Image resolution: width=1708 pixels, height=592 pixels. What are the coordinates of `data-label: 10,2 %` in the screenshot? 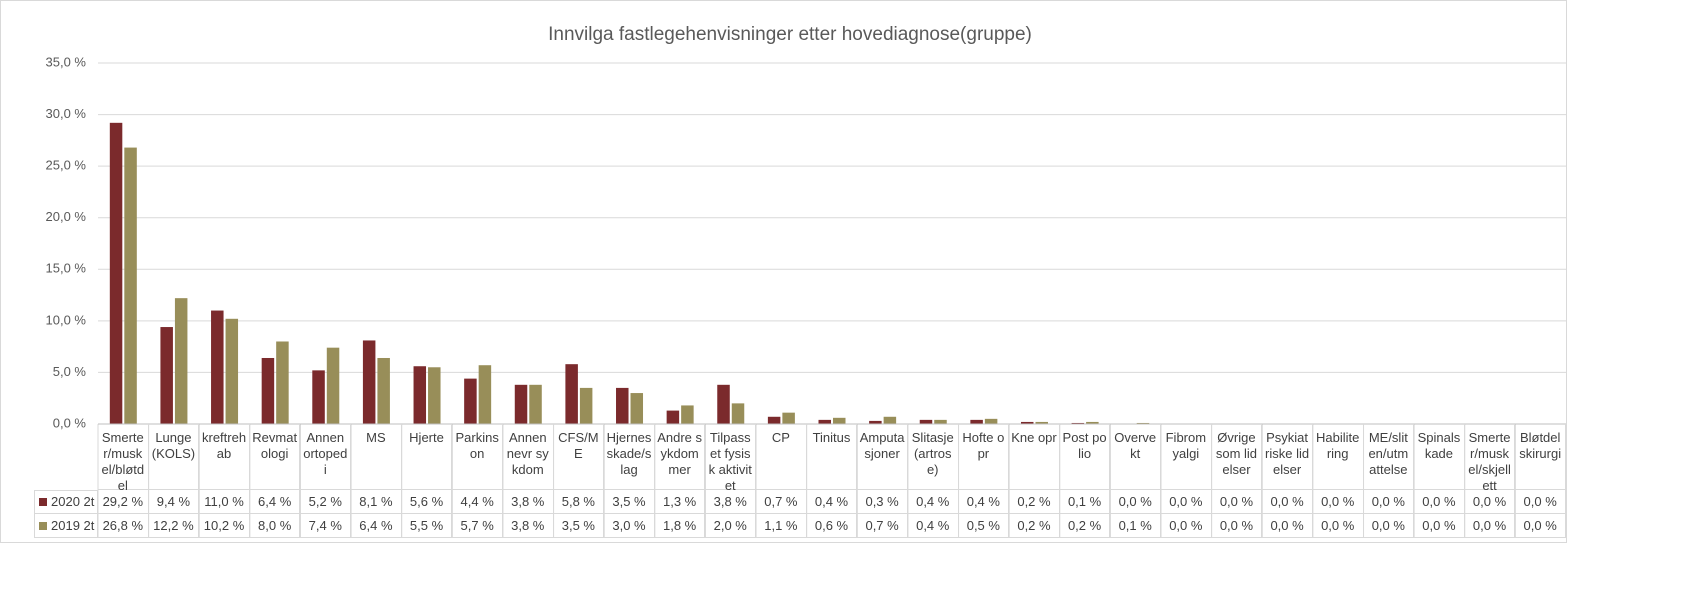 It's located at (224, 526).